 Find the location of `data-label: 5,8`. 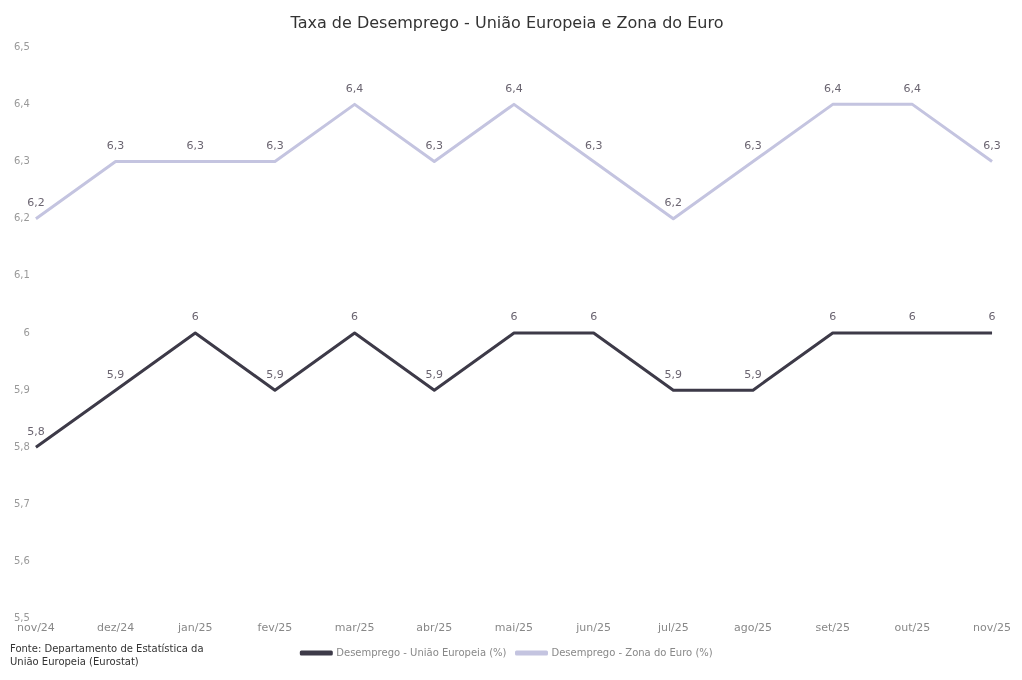

data-label: 5,8 is located at coordinates (36, 431).